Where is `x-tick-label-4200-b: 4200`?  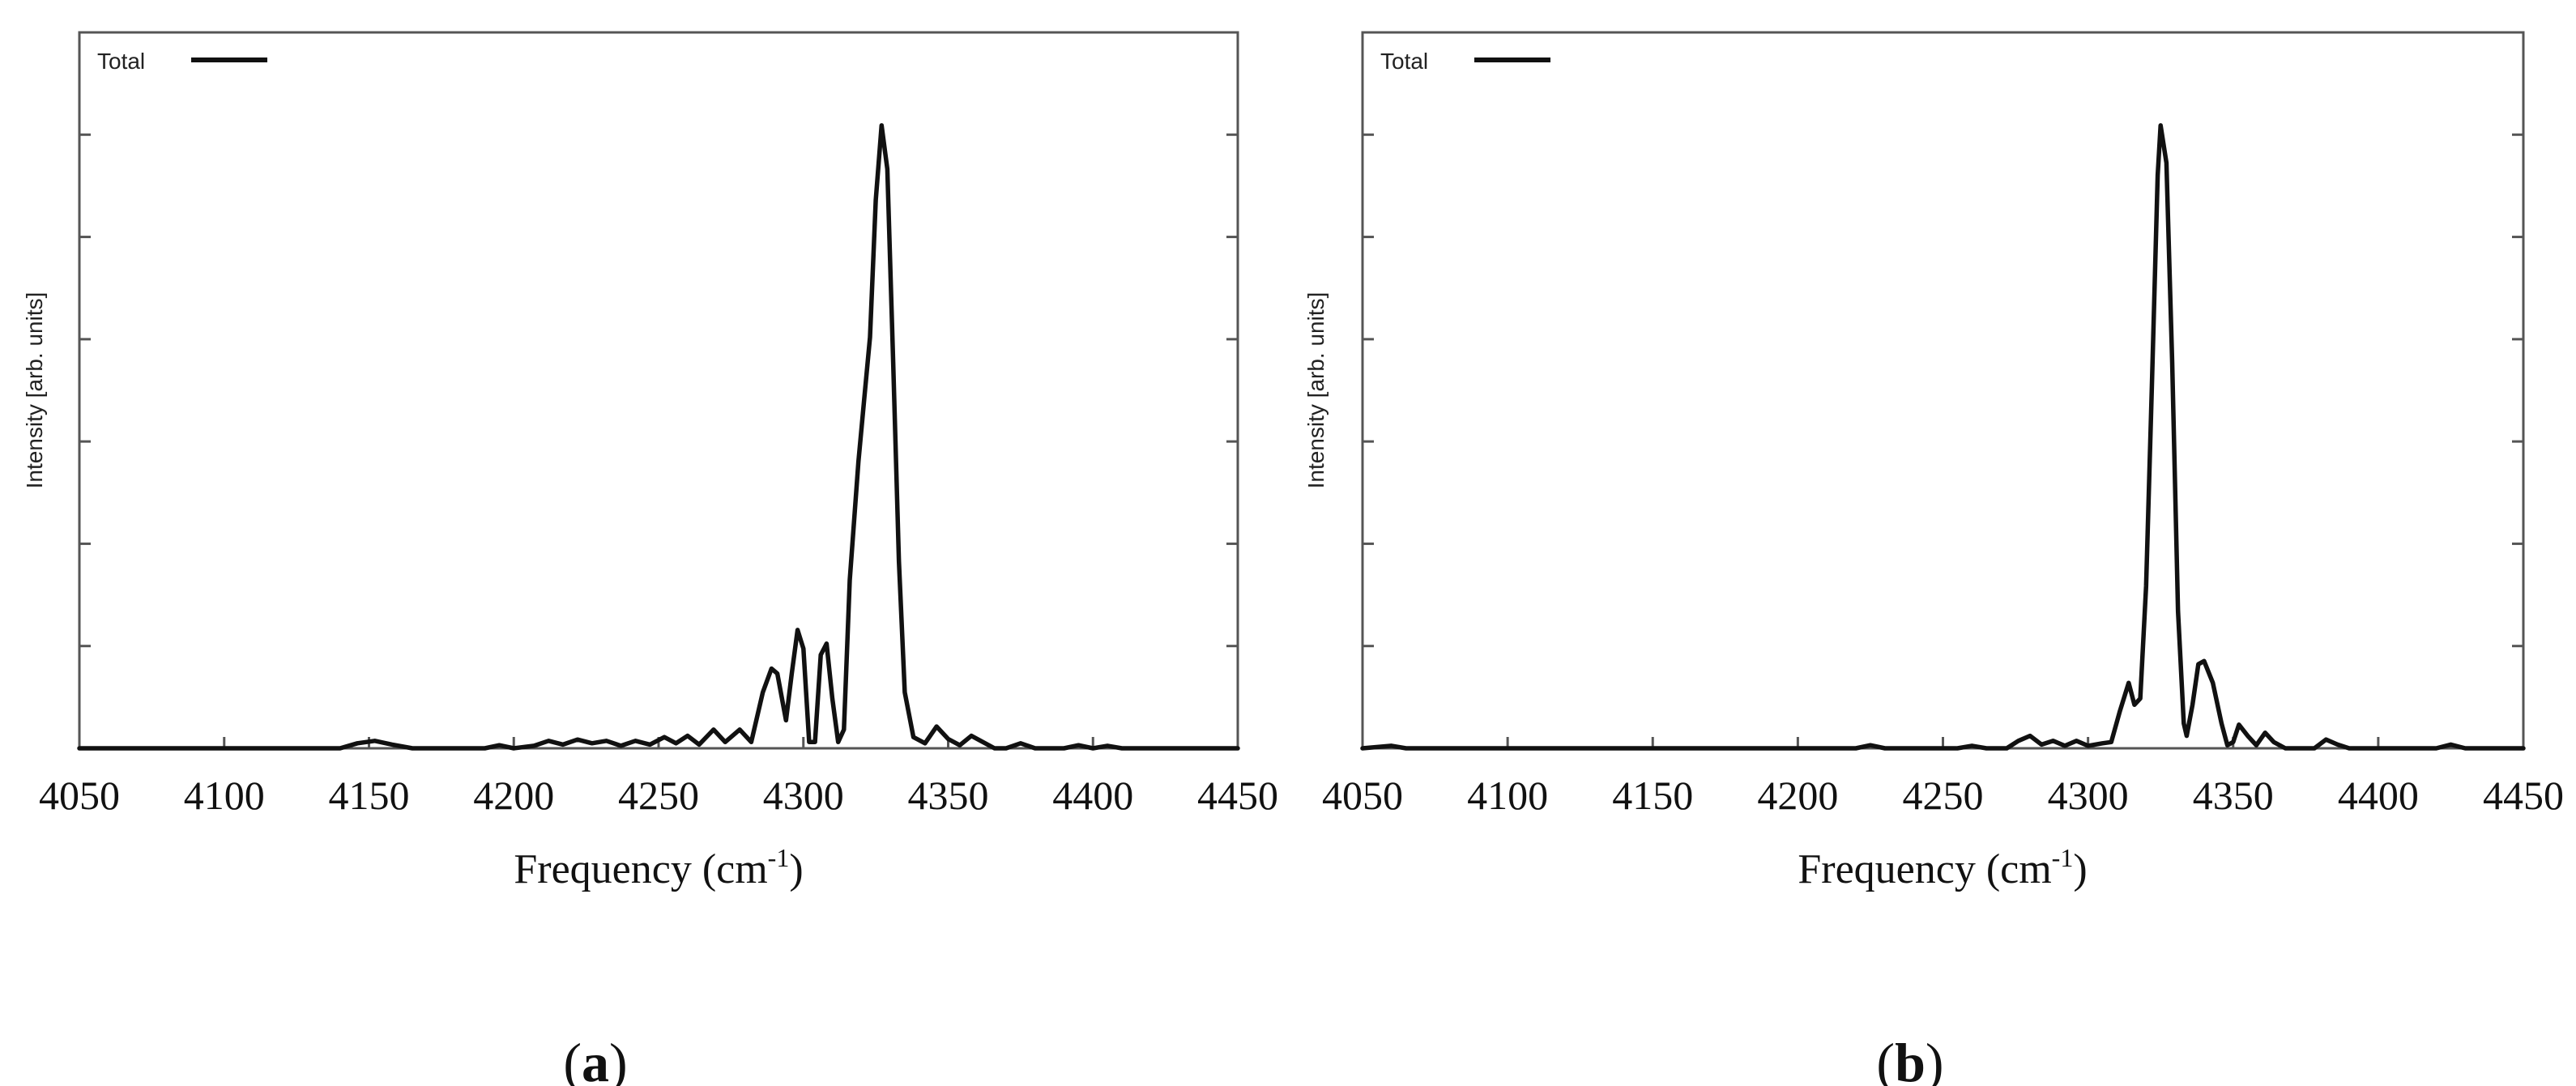
x-tick-label-4200-b: 4200 is located at coordinates (1798, 795).